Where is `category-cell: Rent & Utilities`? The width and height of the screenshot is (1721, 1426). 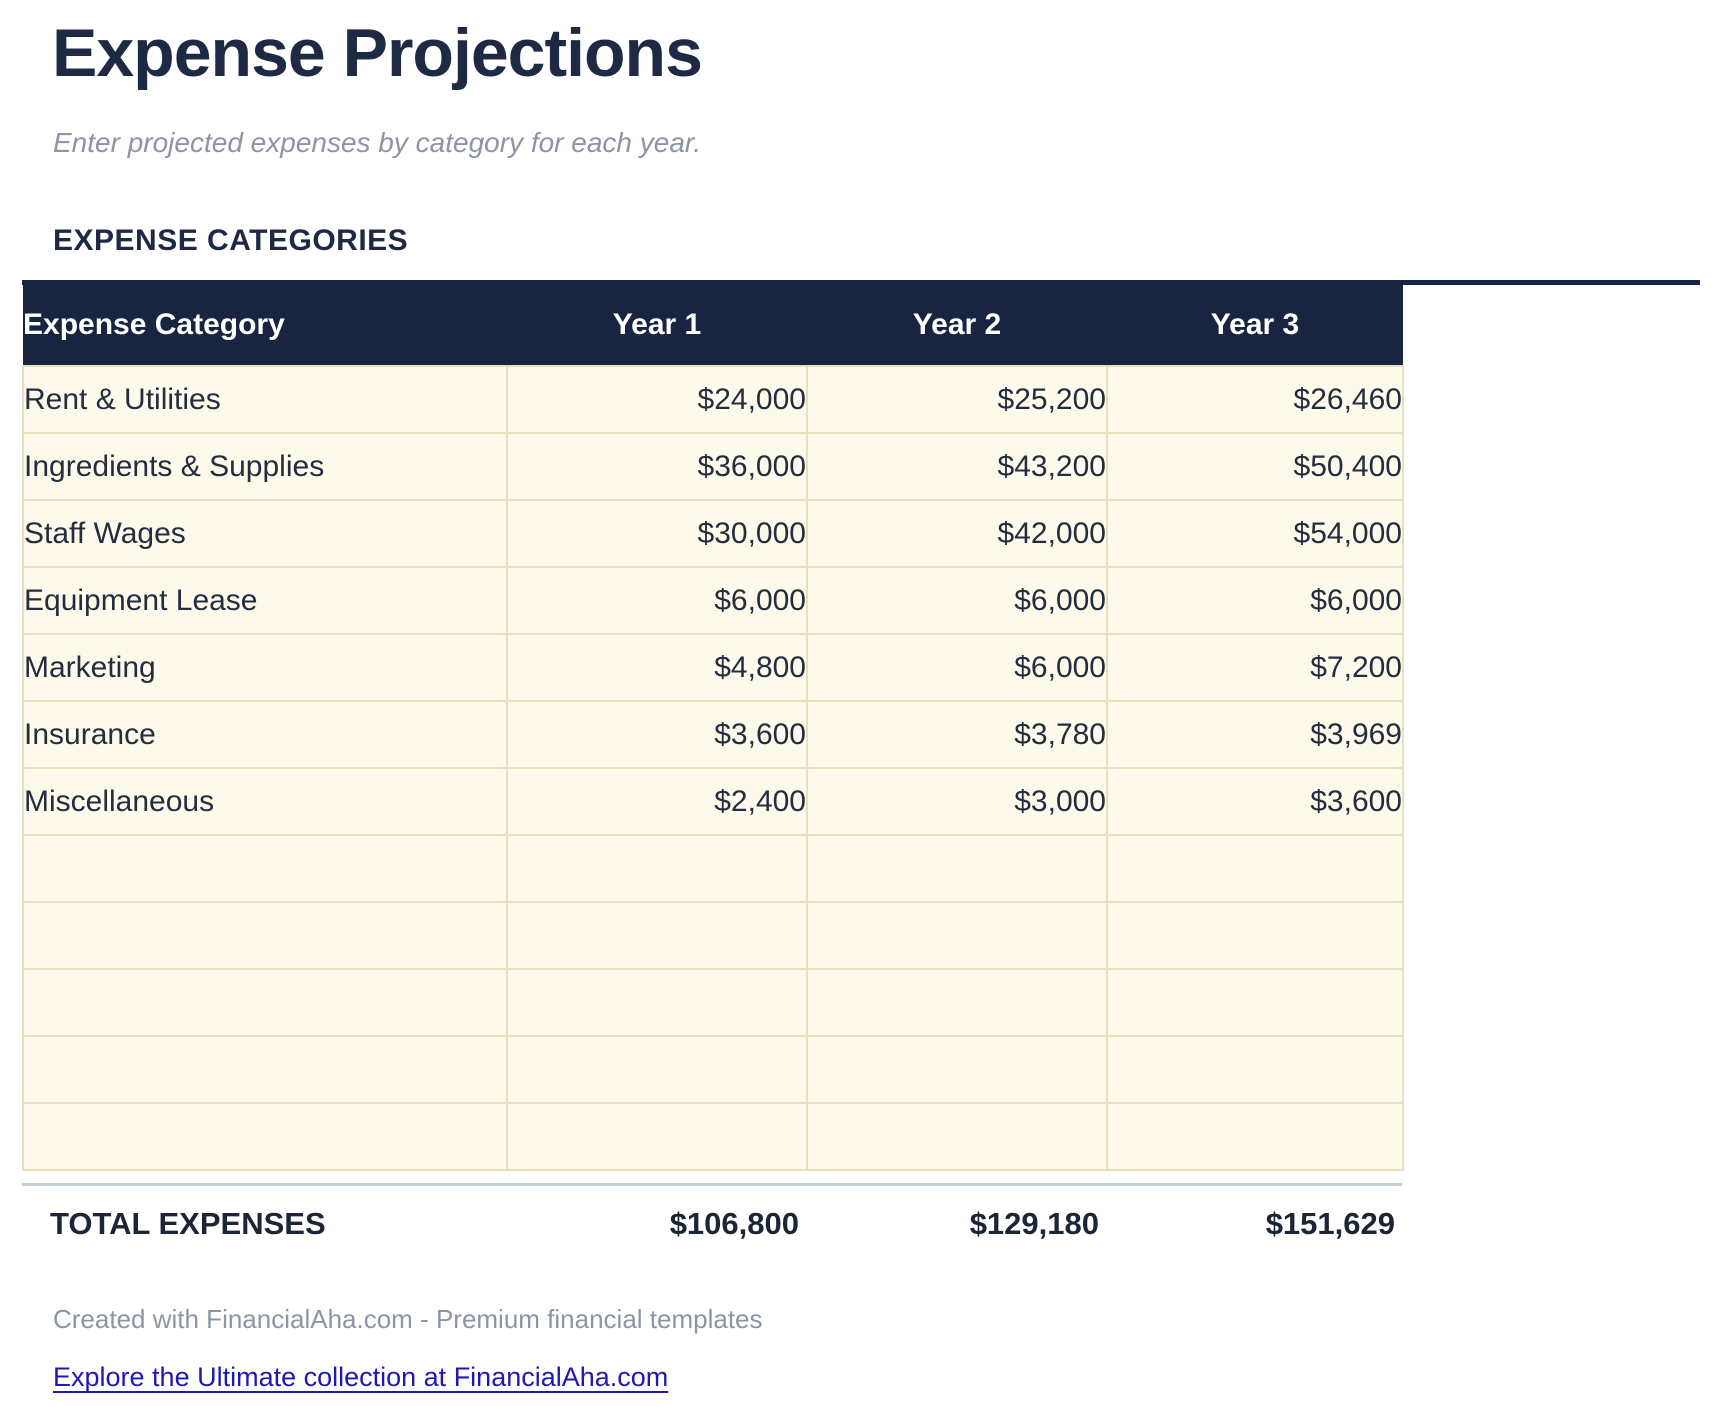
category-cell: Rent & Utilities is located at coordinates (265, 400).